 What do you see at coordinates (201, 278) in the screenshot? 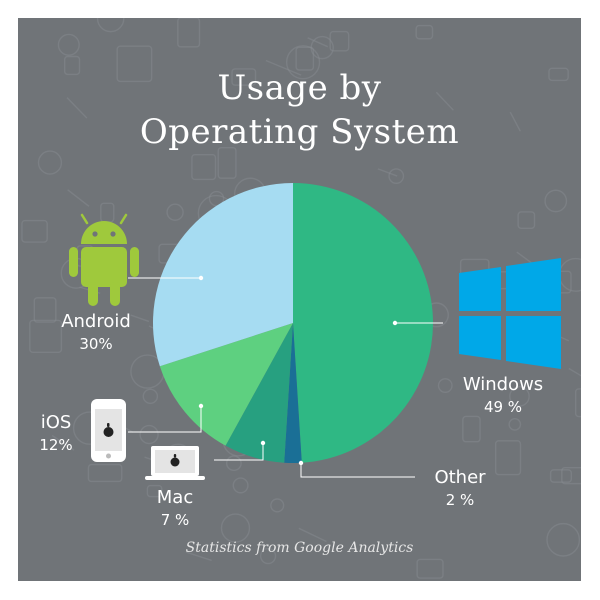
I see `leader-dot-android` at bounding box center [201, 278].